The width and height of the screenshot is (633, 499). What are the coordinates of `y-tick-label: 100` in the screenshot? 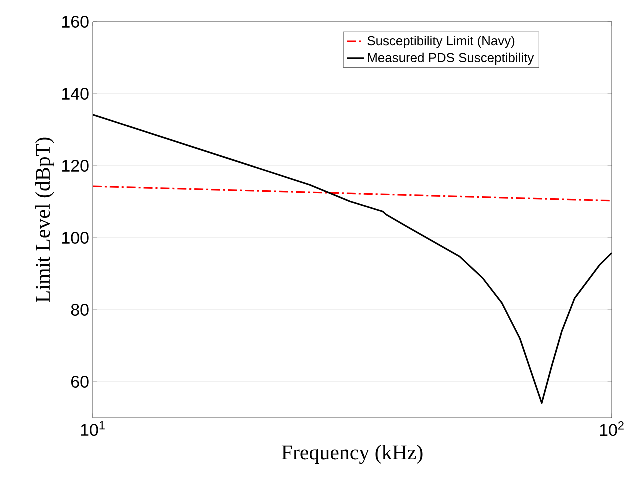 It's located at (75, 238).